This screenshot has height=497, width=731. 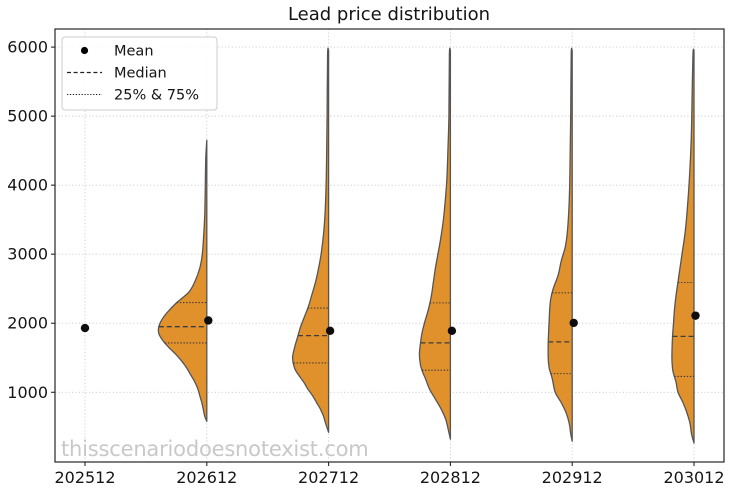 I want to click on y-tick-label-5000: 5000, so click(x=27, y=116).